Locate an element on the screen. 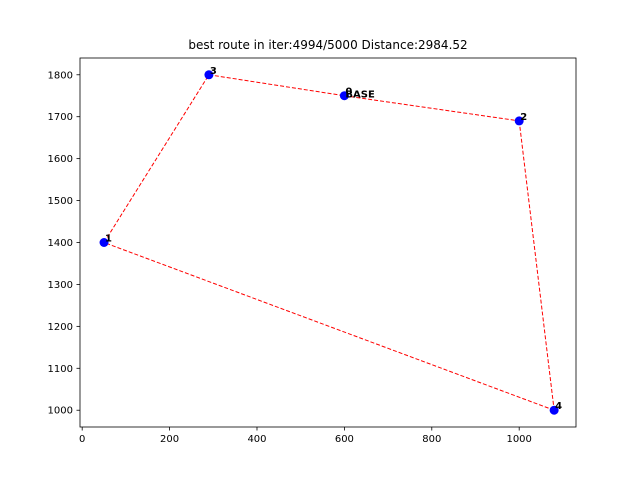 The height and width of the screenshot is (480, 640). x-tick-label: 400 is located at coordinates (256, 439).